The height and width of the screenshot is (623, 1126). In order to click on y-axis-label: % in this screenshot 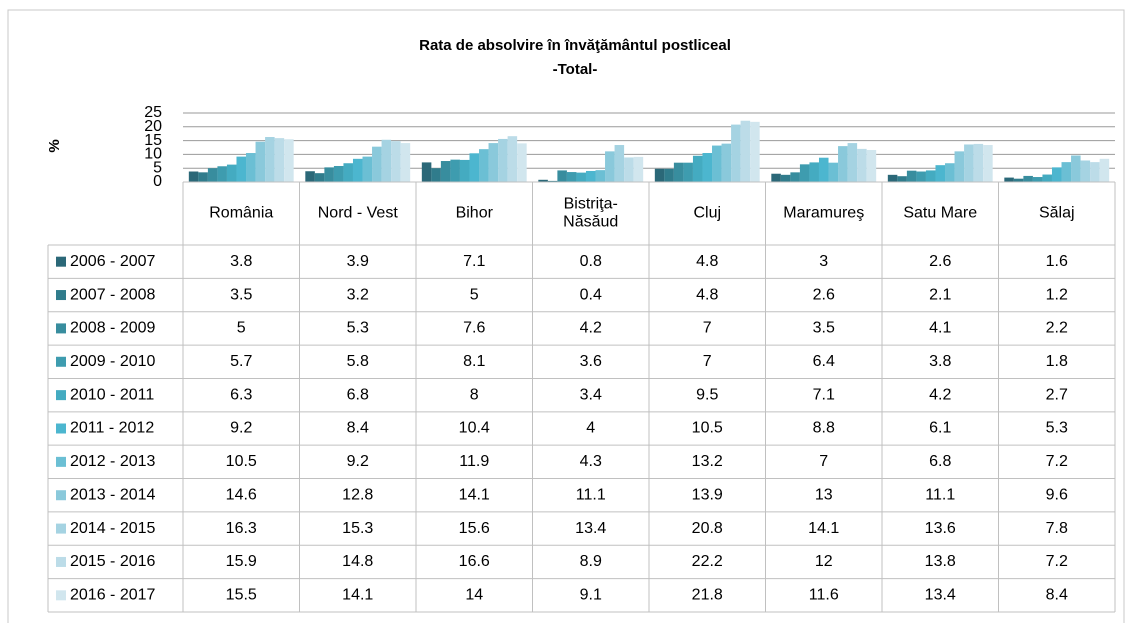, I will do `click(54, 145)`.